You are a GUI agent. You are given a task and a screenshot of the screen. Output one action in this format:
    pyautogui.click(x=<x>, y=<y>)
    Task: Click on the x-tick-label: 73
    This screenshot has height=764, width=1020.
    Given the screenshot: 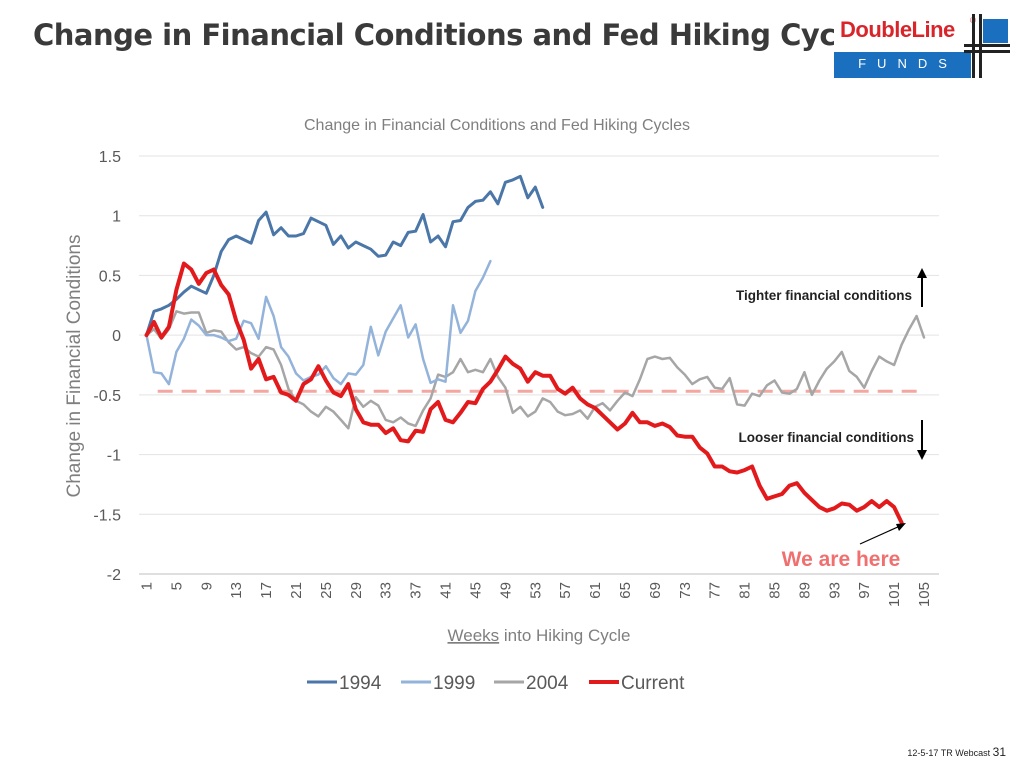 What is the action you would take?
    pyautogui.click(x=685, y=590)
    